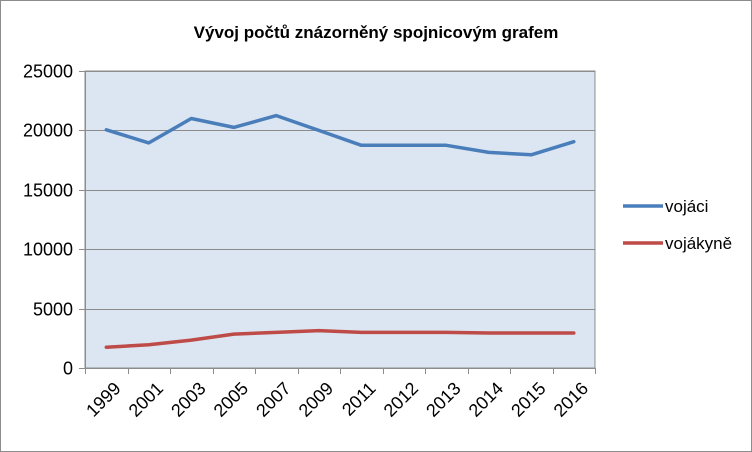 Image resolution: width=752 pixels, height=452 pixels. Describe the element at coordinates (48, 72) in the screenshot. I see `y-tick-label: 25000` at that location.